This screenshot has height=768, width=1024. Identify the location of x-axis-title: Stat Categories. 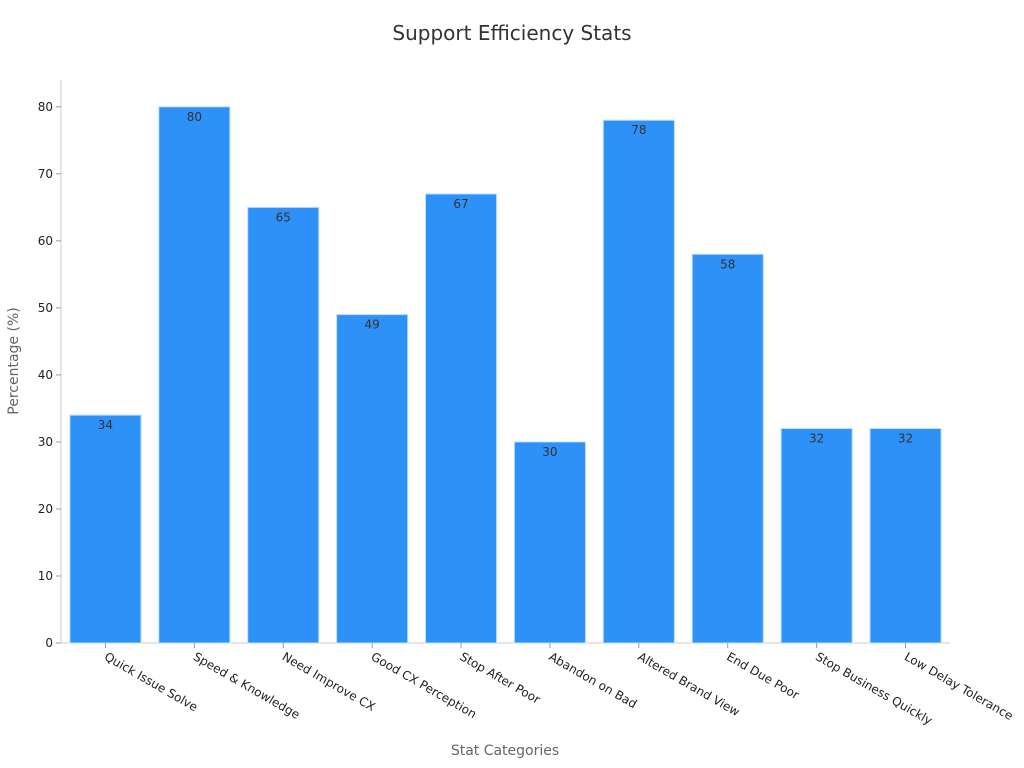
(505, 751).